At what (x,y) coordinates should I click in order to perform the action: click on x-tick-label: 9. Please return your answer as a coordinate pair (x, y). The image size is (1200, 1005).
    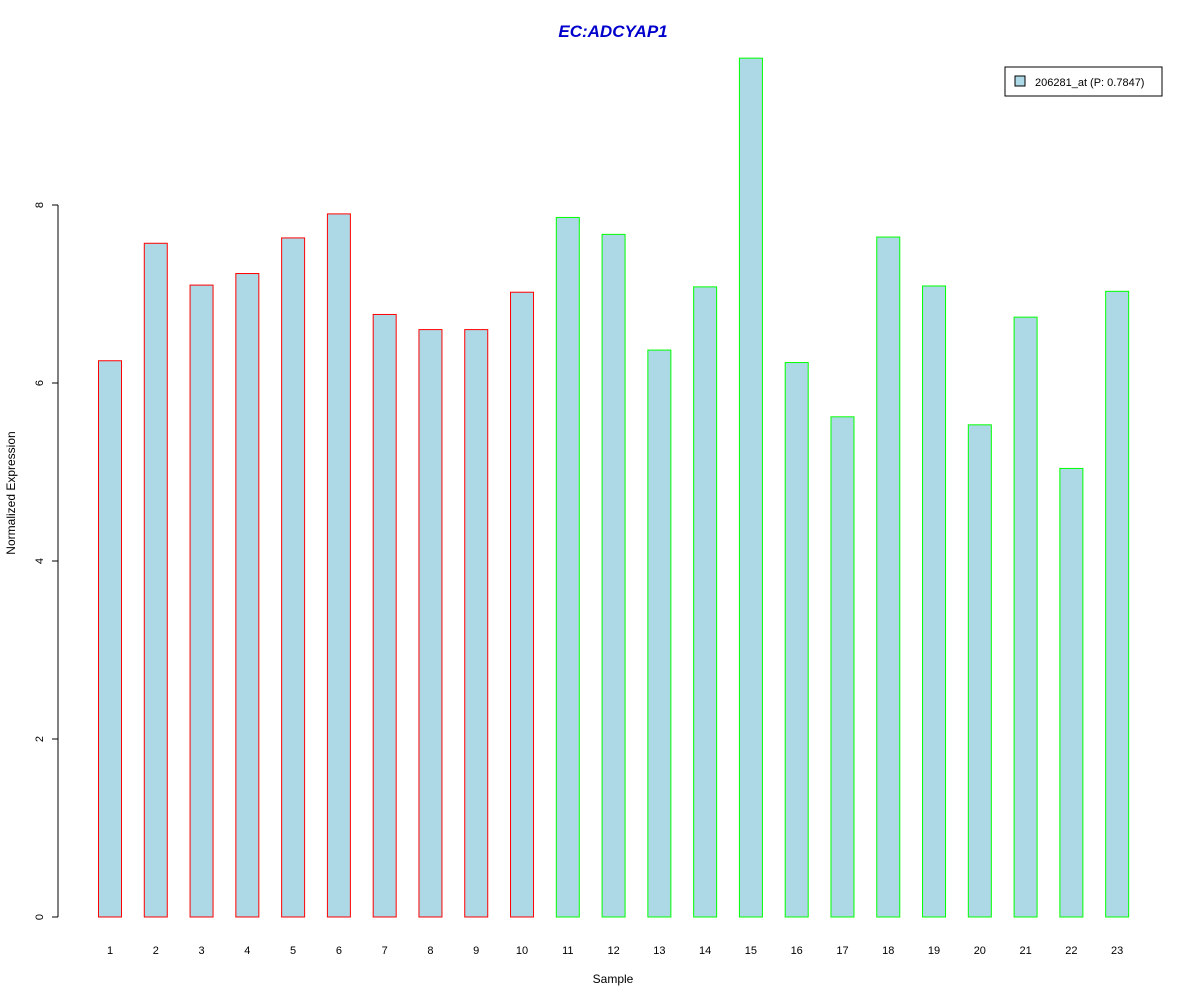
    Looking at the image, I should click on (476, 951).